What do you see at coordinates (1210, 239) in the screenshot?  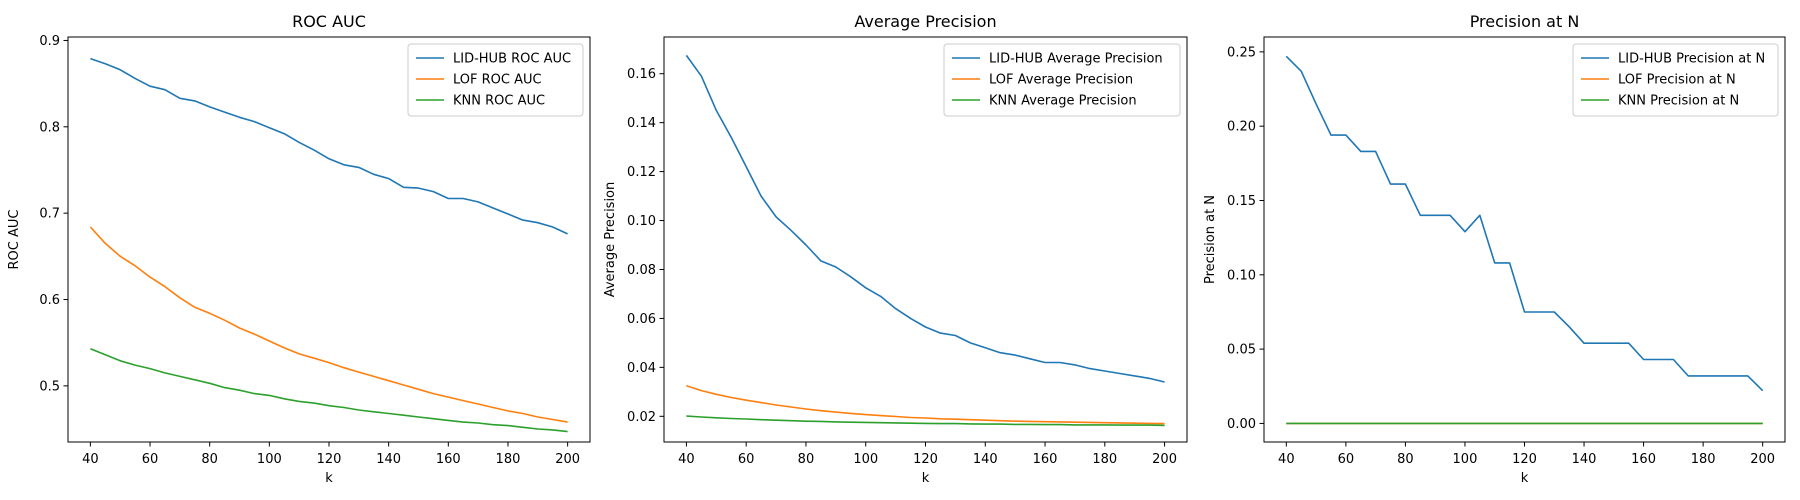 I see `y-axis-label: Precision at N` at bounding box center [1210, 239].